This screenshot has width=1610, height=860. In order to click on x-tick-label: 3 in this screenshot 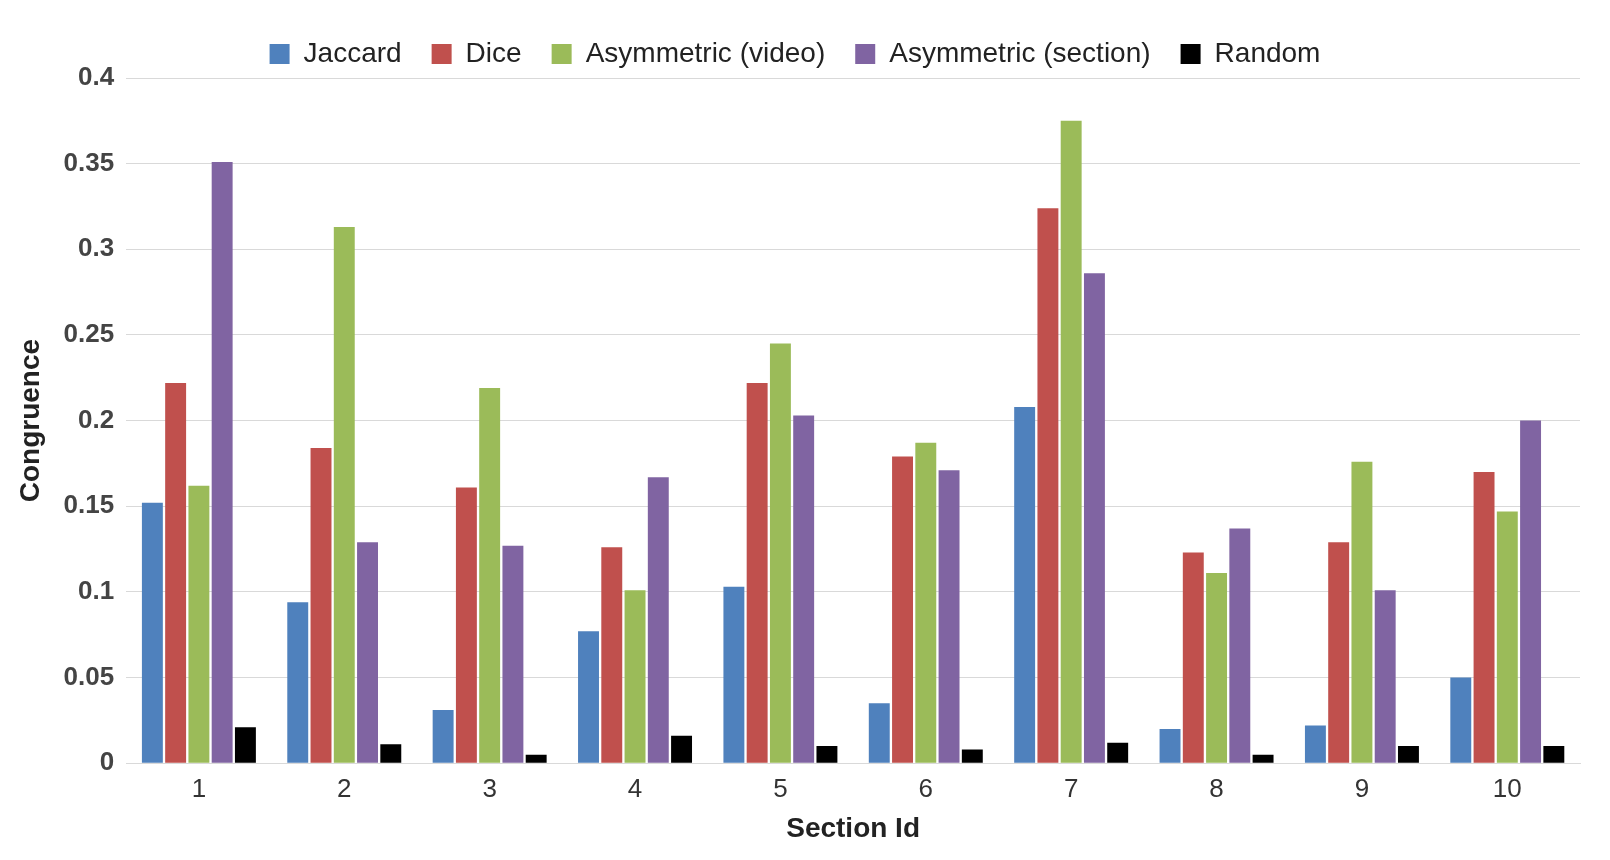, I will do `click(489, 787)`.